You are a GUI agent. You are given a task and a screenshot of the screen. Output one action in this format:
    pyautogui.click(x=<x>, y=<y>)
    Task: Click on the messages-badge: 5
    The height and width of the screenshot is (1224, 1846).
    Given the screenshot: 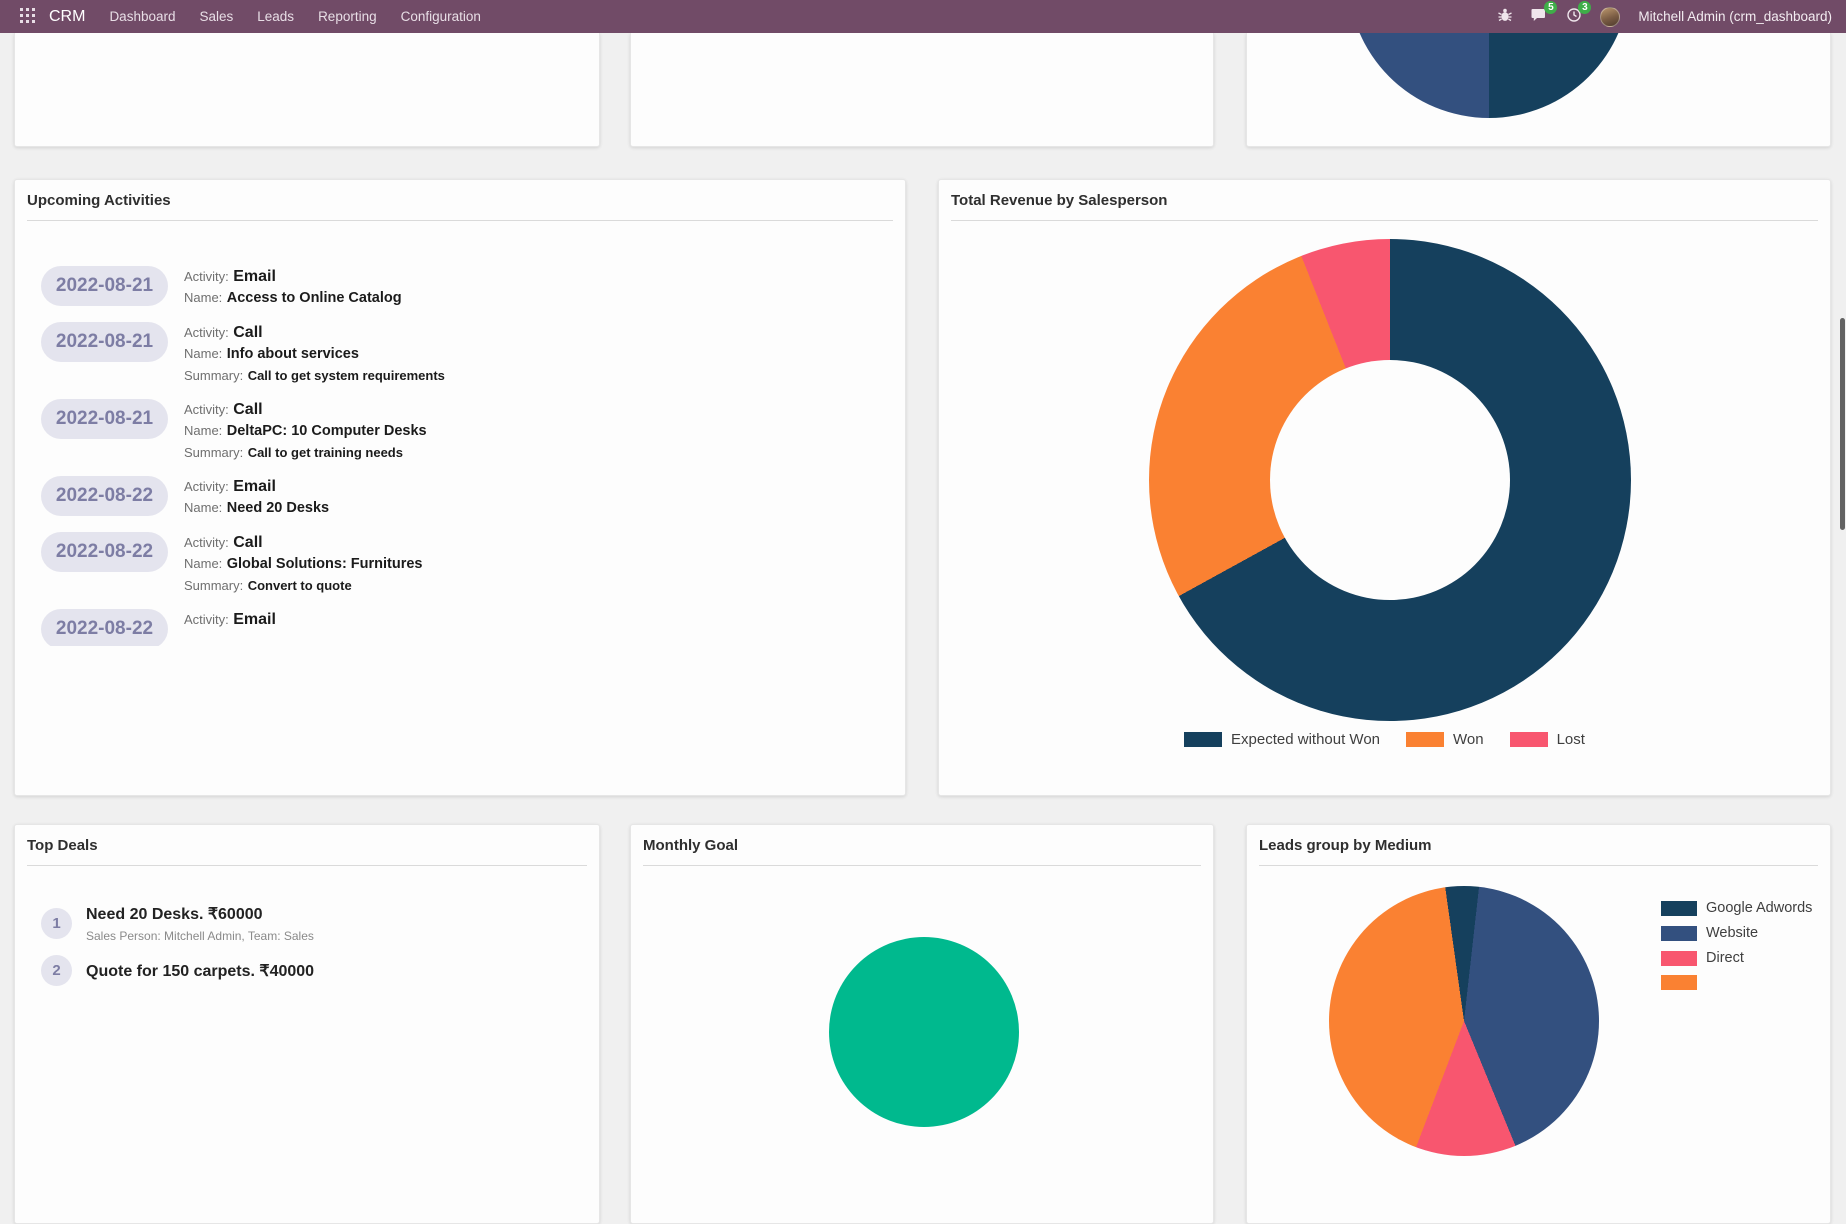 What is the action you would take?
    pyautogui.click(x=1551, y=7)
    